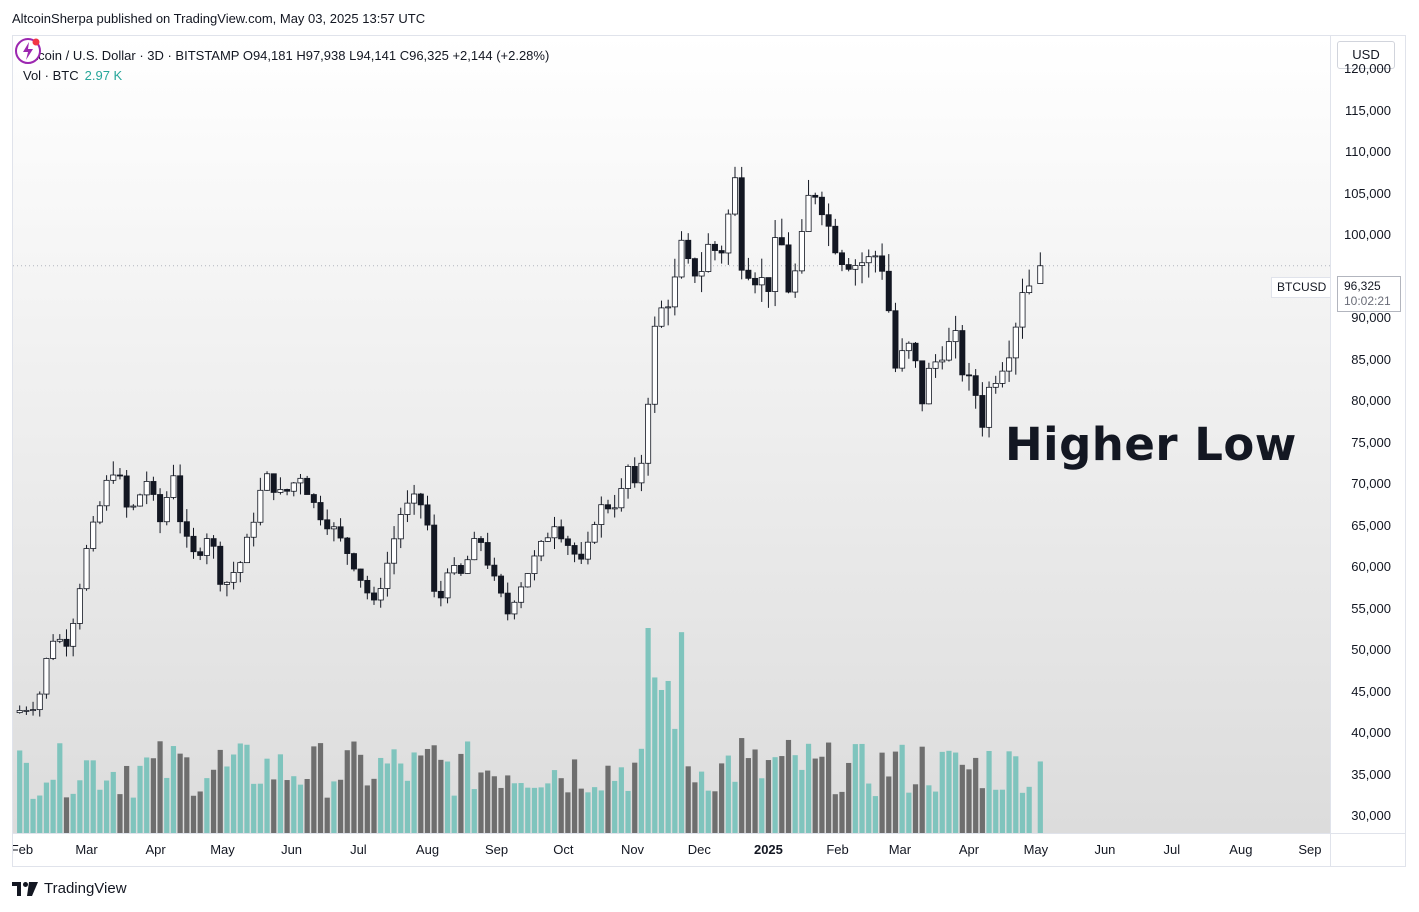 Image resolution: width=1419 pixels, height=912 pixels. What do you see at coordinates (1172, 849) in the screenshot?
I see `time-tick-label: Jul` at bounding box center [1172, 849].